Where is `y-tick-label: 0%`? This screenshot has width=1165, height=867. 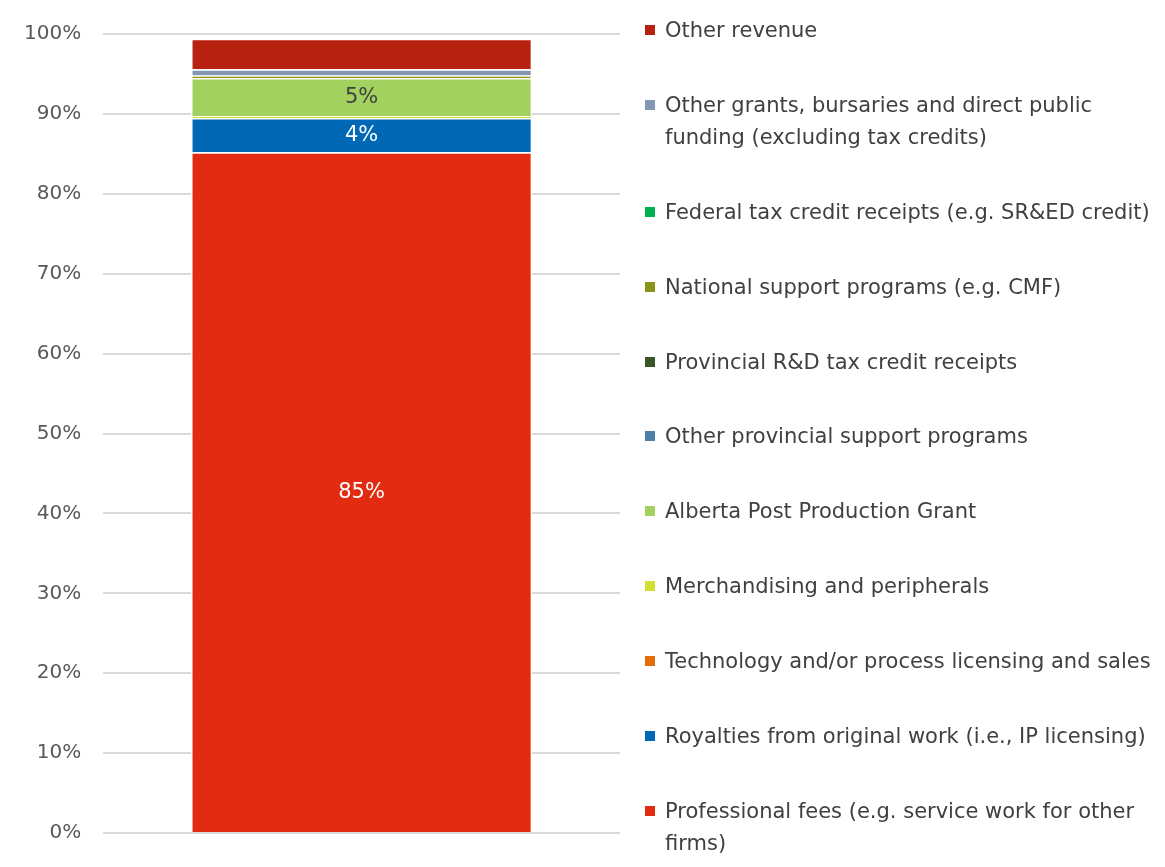 y-tick-label: 0% is located at coordinates (65, 831).